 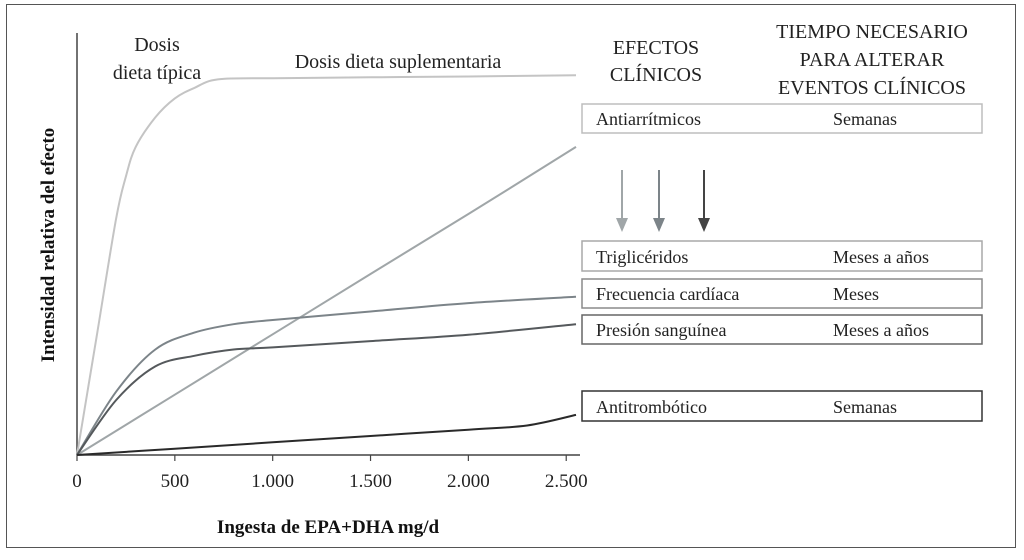 What do you see at coordinates (370, 481) in the screenshot?
I see `x-tick-label: 1.500` at bounding box center [370, 481].